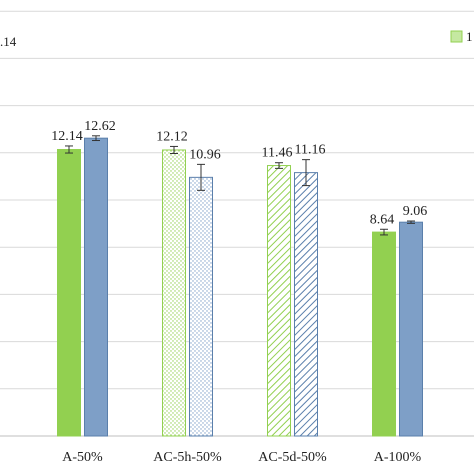  What do you see at coordinates (100, 126) in the screenshot?
I see `value-label: 12.62` at bounding box center [100, 126].